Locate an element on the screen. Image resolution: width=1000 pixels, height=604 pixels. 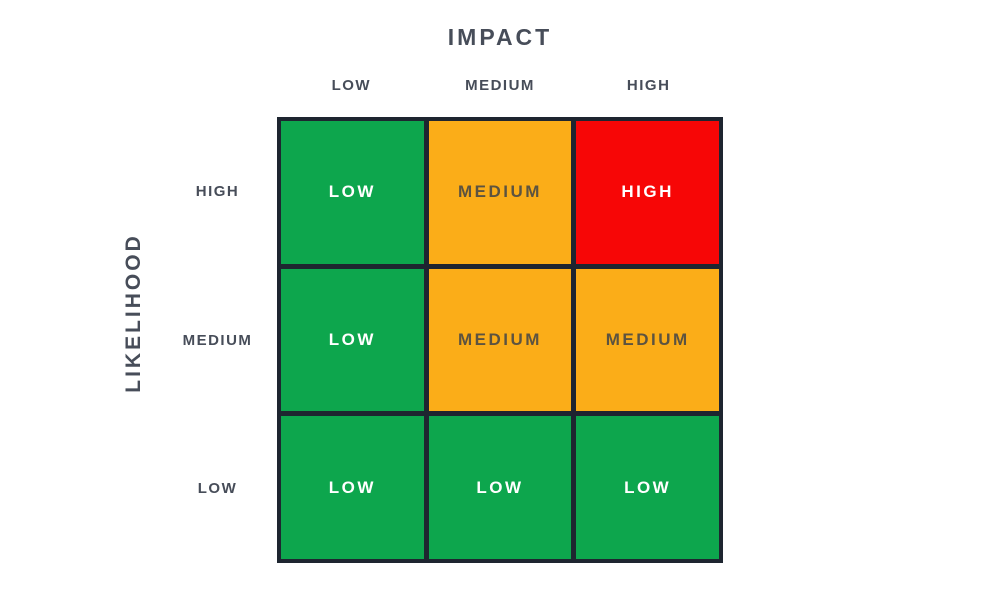
impact-axis-title: IMPACT is located at coordinates (500, 37).